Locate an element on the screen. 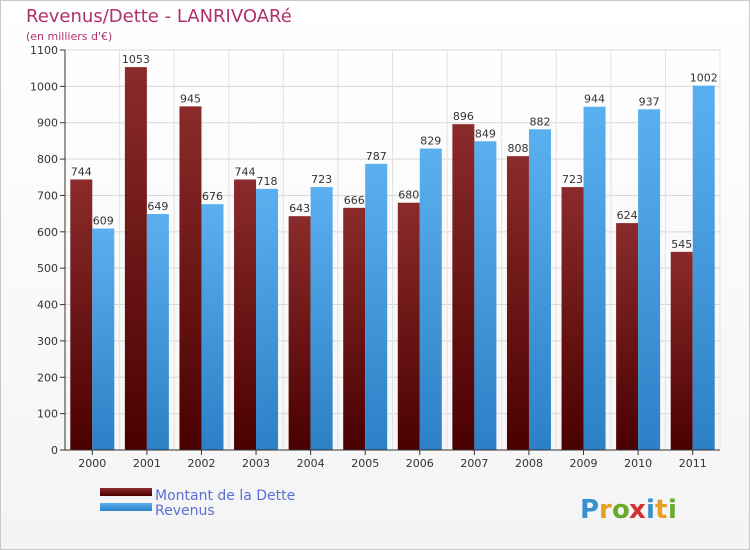  x-tick-label-2008: 2008 is located at coordinates (529, 463).